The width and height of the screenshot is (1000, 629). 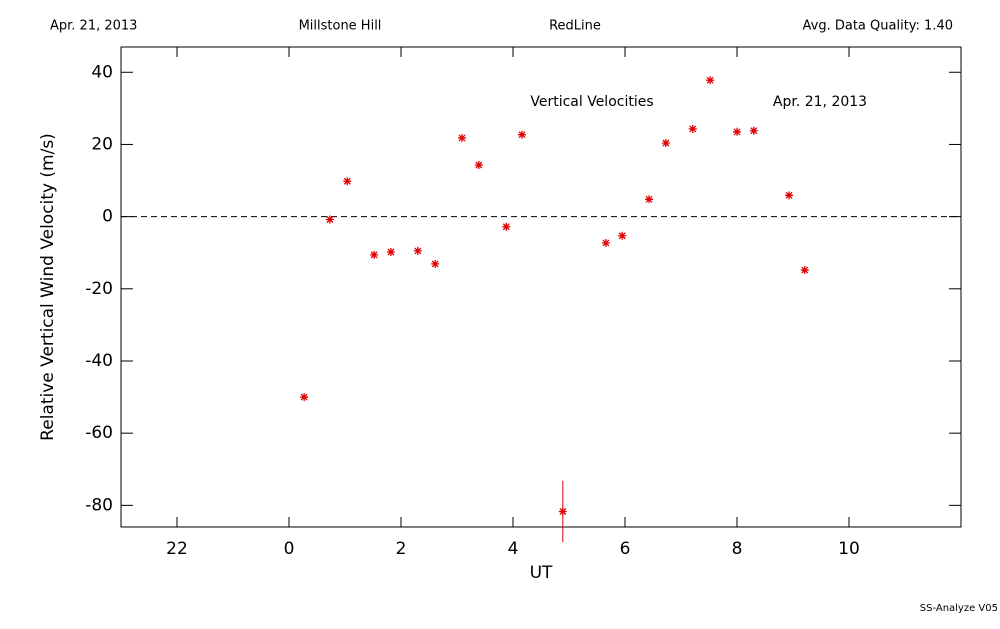 What do you see at coordinates (102, 144) in the screenshot?
I see `y-tick-label: 20` at bounding box center [102, 144].